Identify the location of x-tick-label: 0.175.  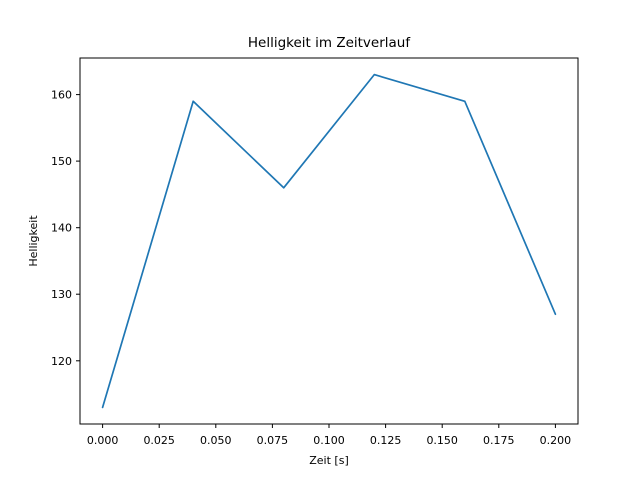
(499, 440).